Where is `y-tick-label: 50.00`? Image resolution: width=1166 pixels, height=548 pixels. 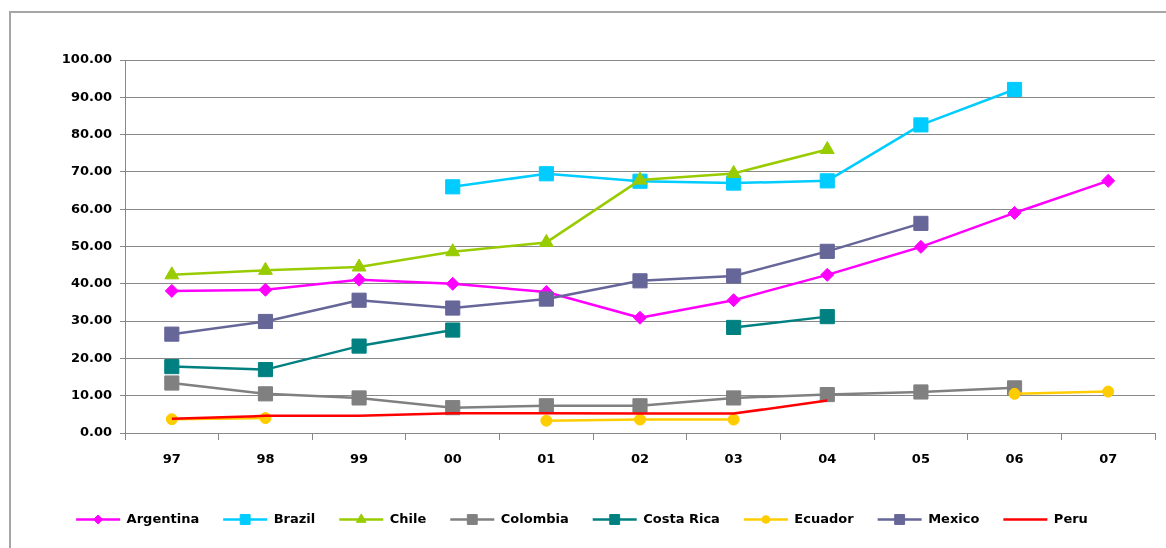
y-tick-label: 50.00 is located at coordinates (91, 245).